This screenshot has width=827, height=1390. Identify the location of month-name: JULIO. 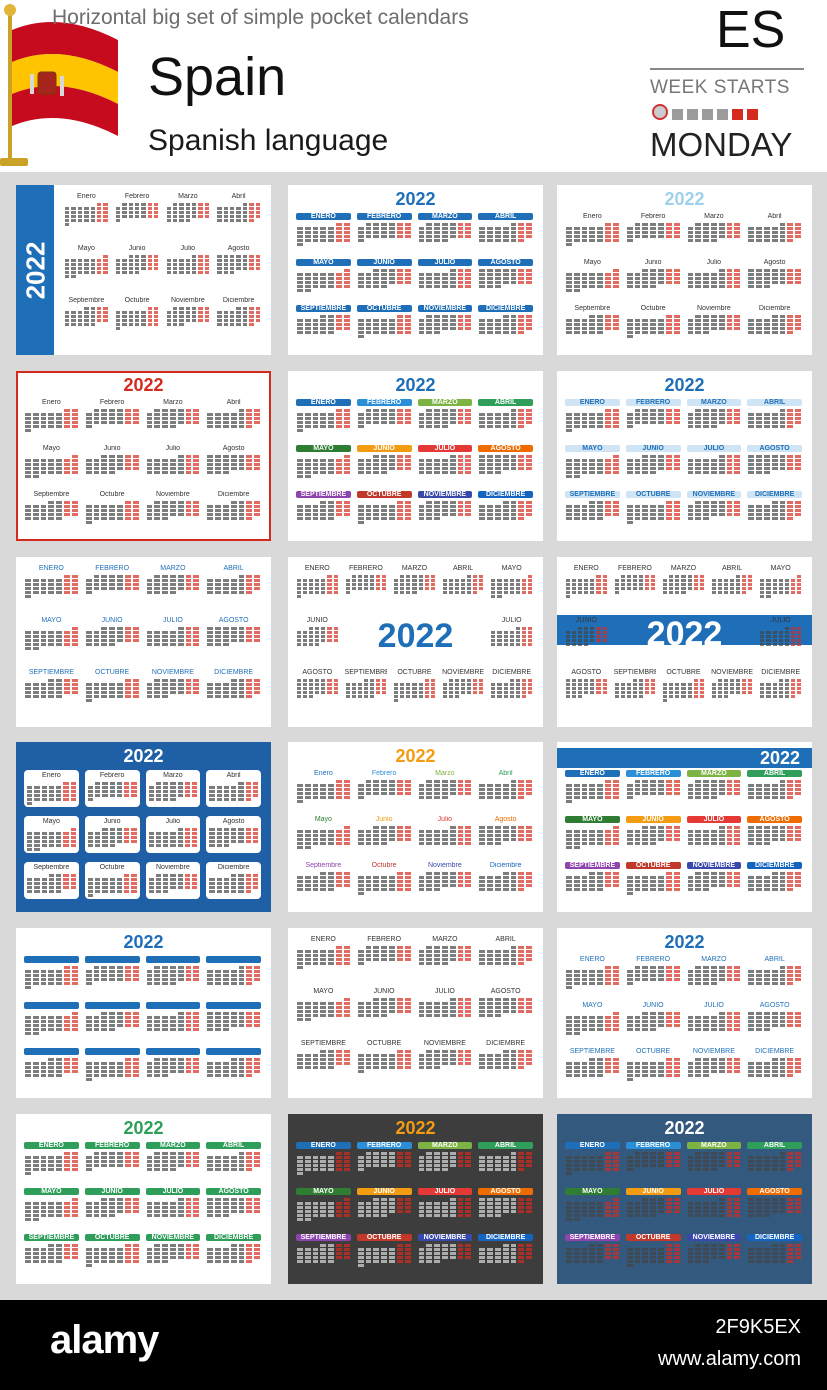
(714, 1191).